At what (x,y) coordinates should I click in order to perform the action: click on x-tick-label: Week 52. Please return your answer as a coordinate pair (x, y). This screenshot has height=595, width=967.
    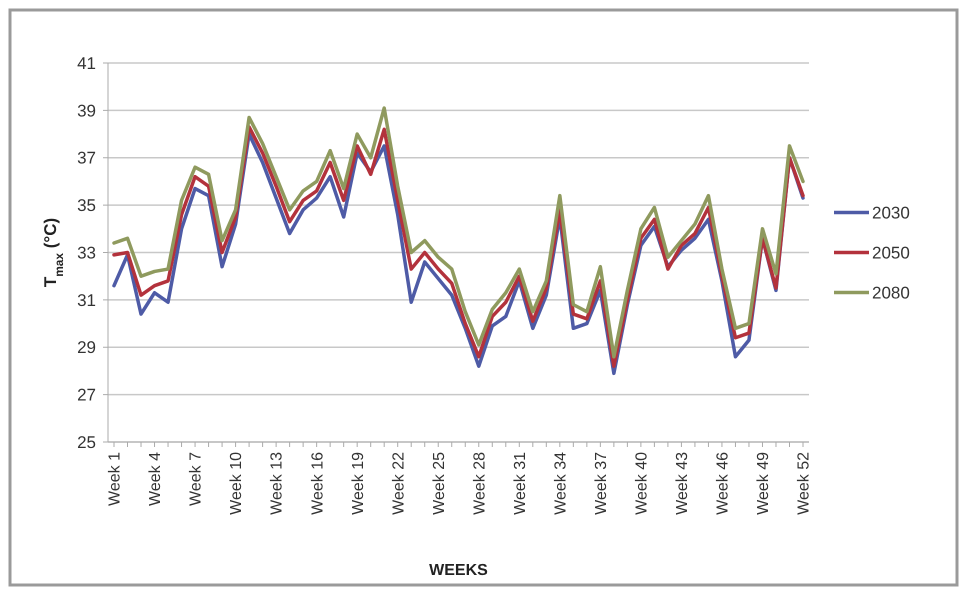
    Looking at the image, I should click on (804, 483).